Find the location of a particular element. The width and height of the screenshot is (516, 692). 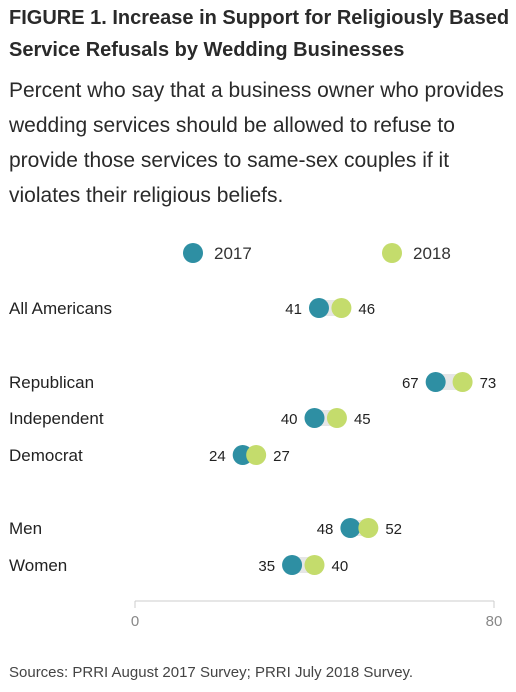

category-label-all-americans: All Americans is located at coordinates (60, 308).